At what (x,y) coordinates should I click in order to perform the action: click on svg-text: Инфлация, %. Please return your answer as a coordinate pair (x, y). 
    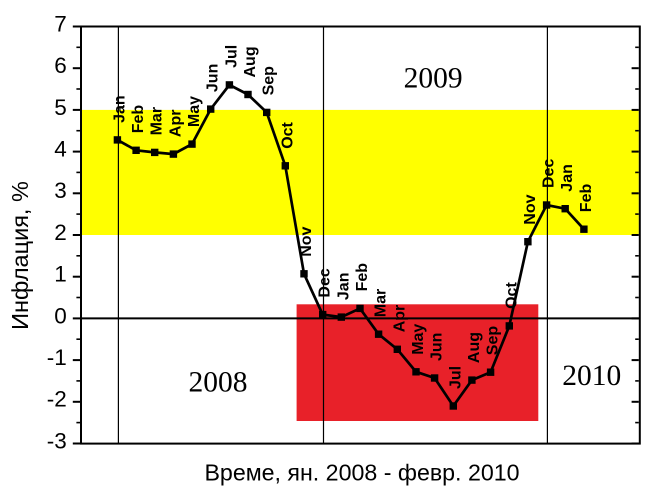
    Looking at the image, I should click on (20, 255).